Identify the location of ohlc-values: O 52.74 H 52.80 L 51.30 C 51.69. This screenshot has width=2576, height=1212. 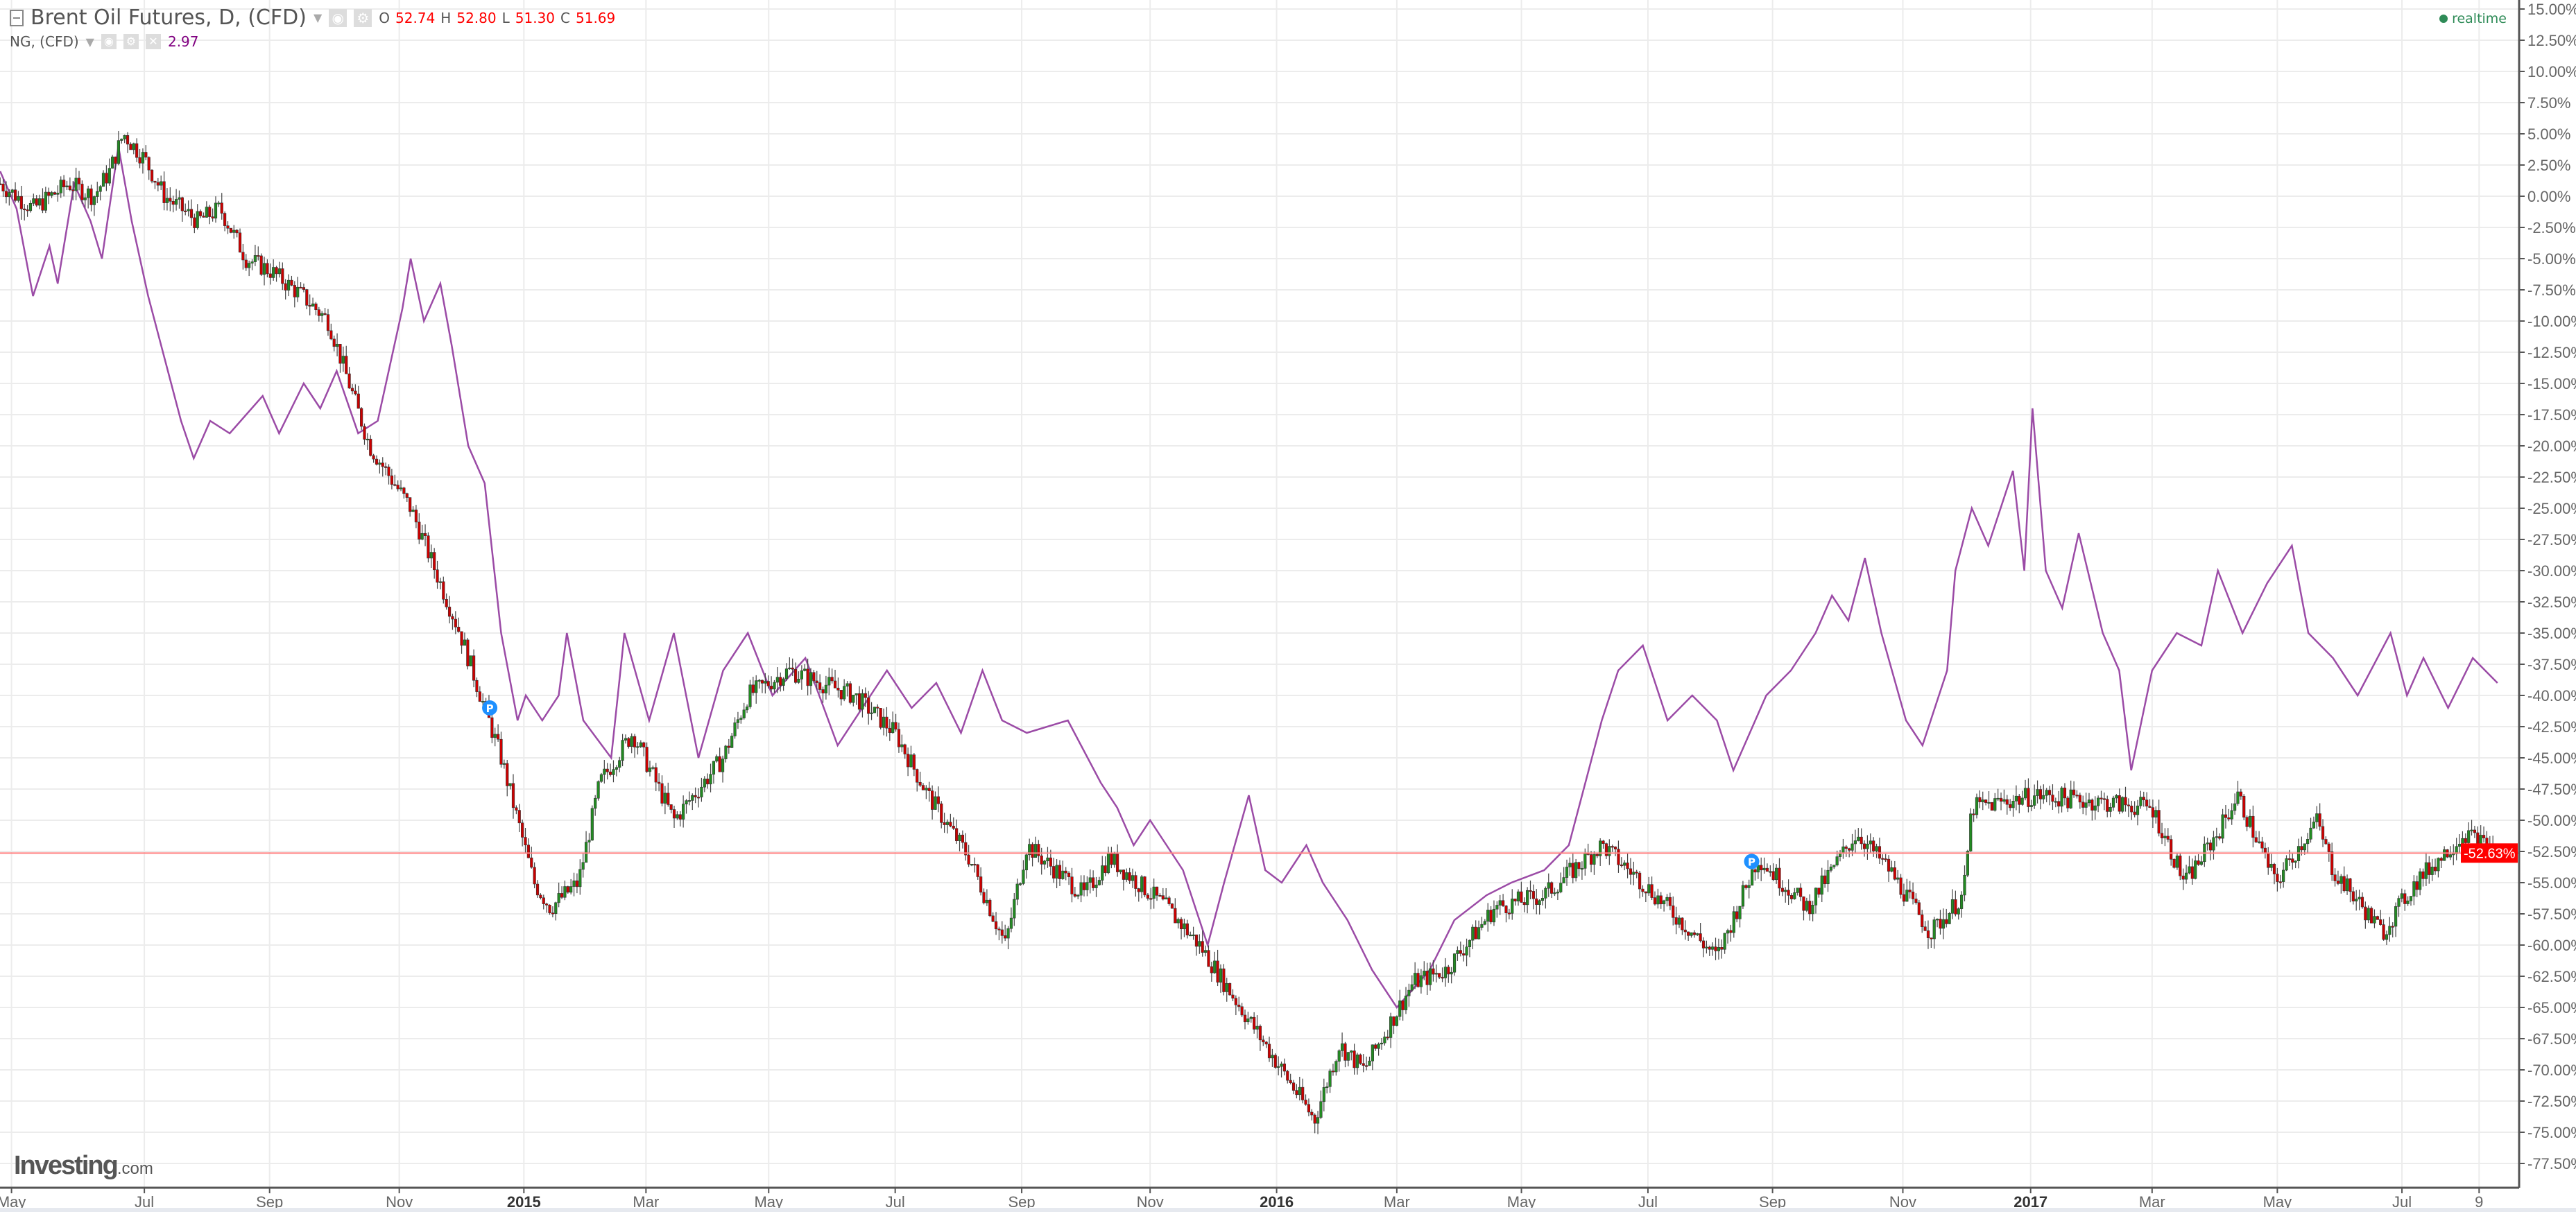
(497, 18).